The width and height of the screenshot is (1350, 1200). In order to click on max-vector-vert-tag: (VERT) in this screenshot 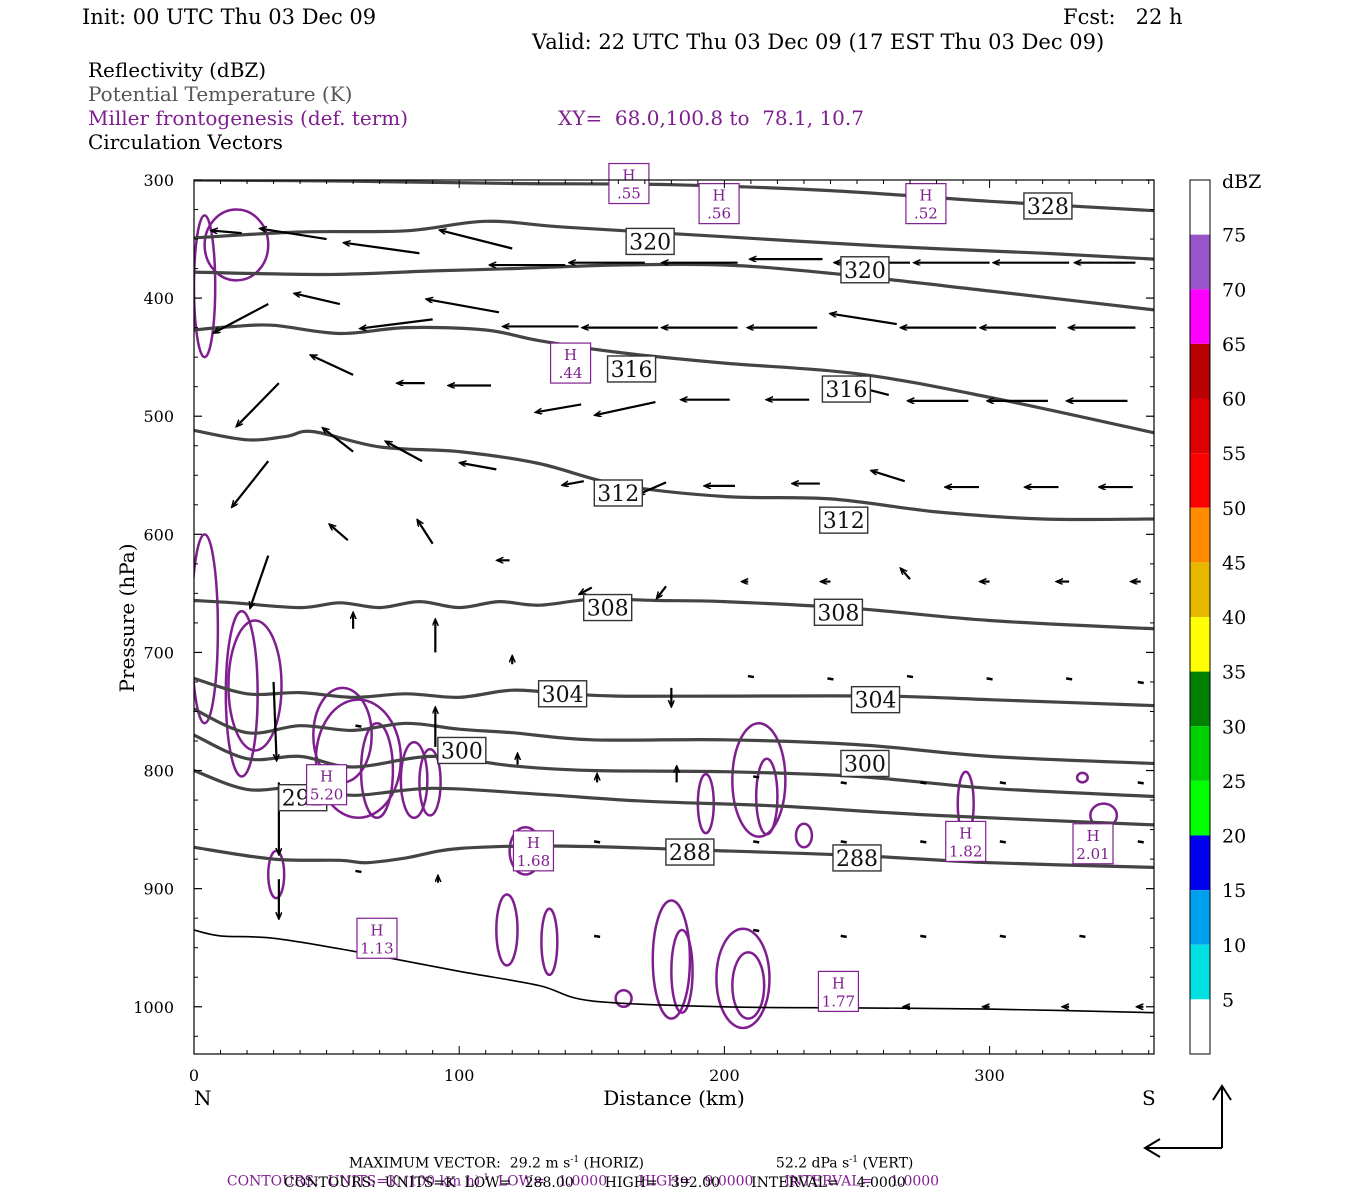, I will do `click(886, 1163)`.